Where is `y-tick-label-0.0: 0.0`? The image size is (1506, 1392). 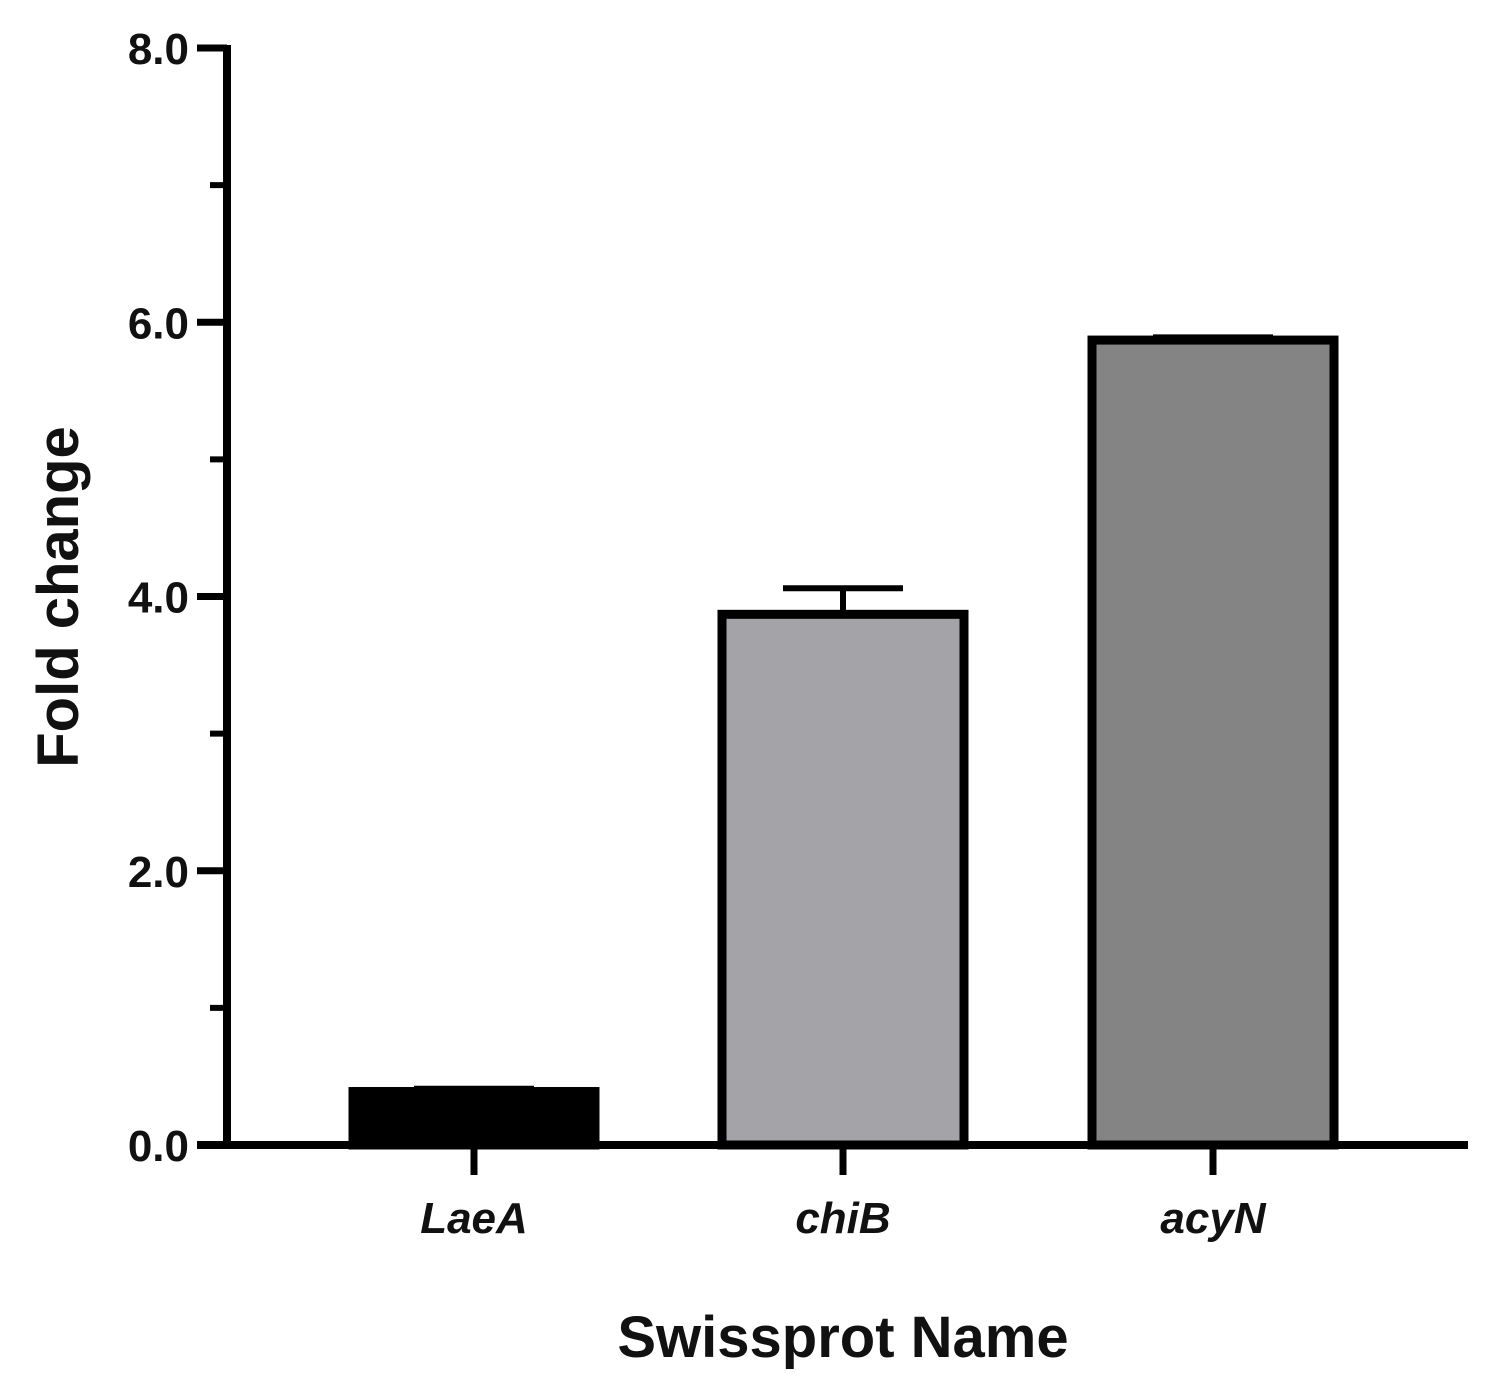 y-tick-label-0.0: 0.0 is located at coordinates (158, 1146).